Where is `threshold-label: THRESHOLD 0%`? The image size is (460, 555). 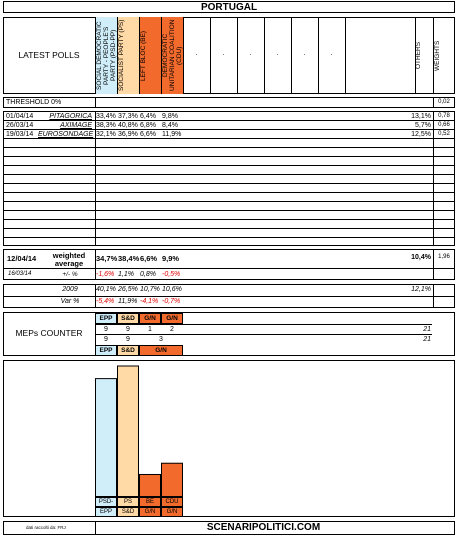
threshold-label: THRESHOLD 0% is located at coordinates (34, 102).